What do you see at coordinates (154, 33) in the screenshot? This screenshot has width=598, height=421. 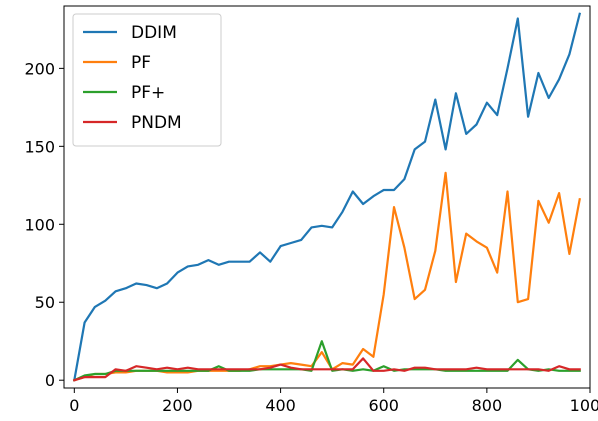 I see `legend-label-ddim: DDIM` at bounding box center [154, 33].